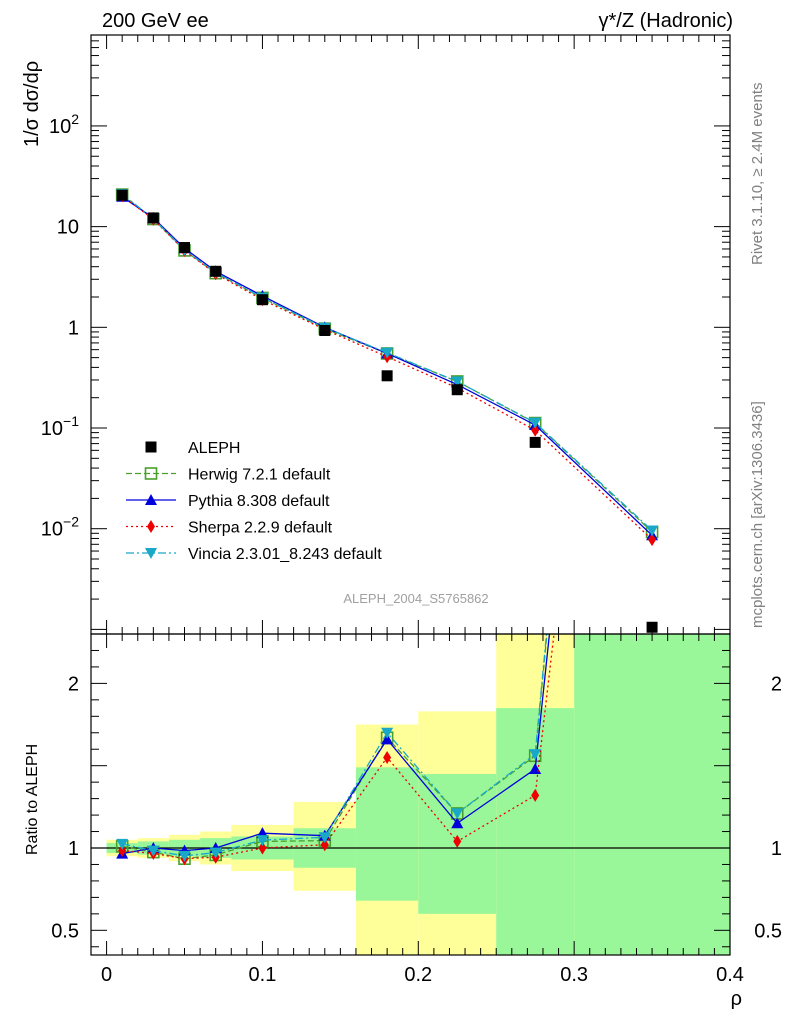 The image size is (786, 1024). What do you see at coordinates (73, 849) in the screenshot?
I see `y-tick-label-ratio-left-1: 1` at bounding box center [73, 849].